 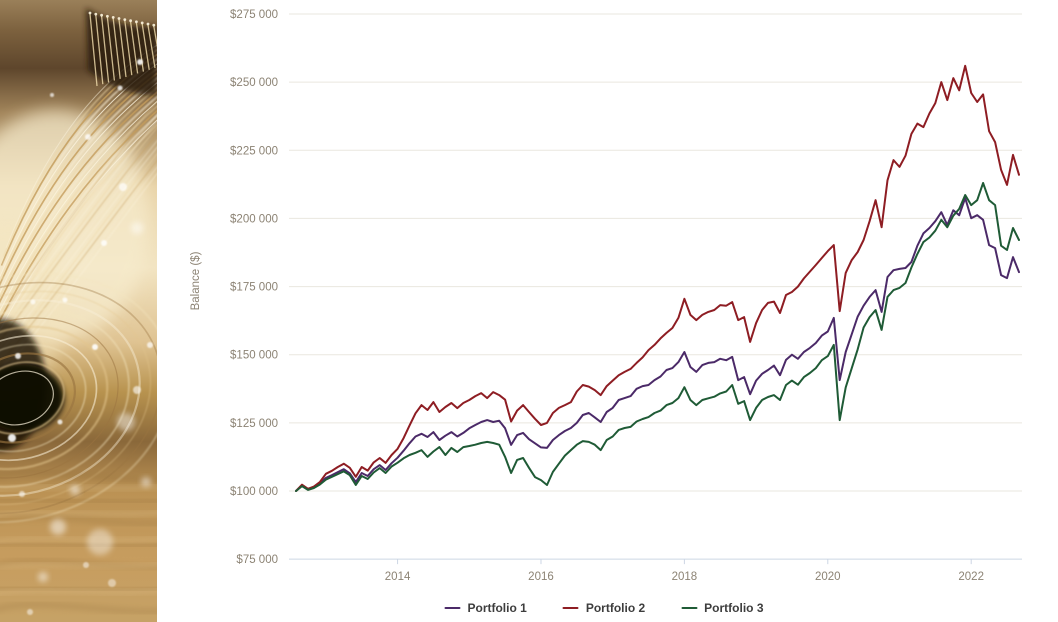 I want to click on decorative-photo, so click(x=78, y=311).